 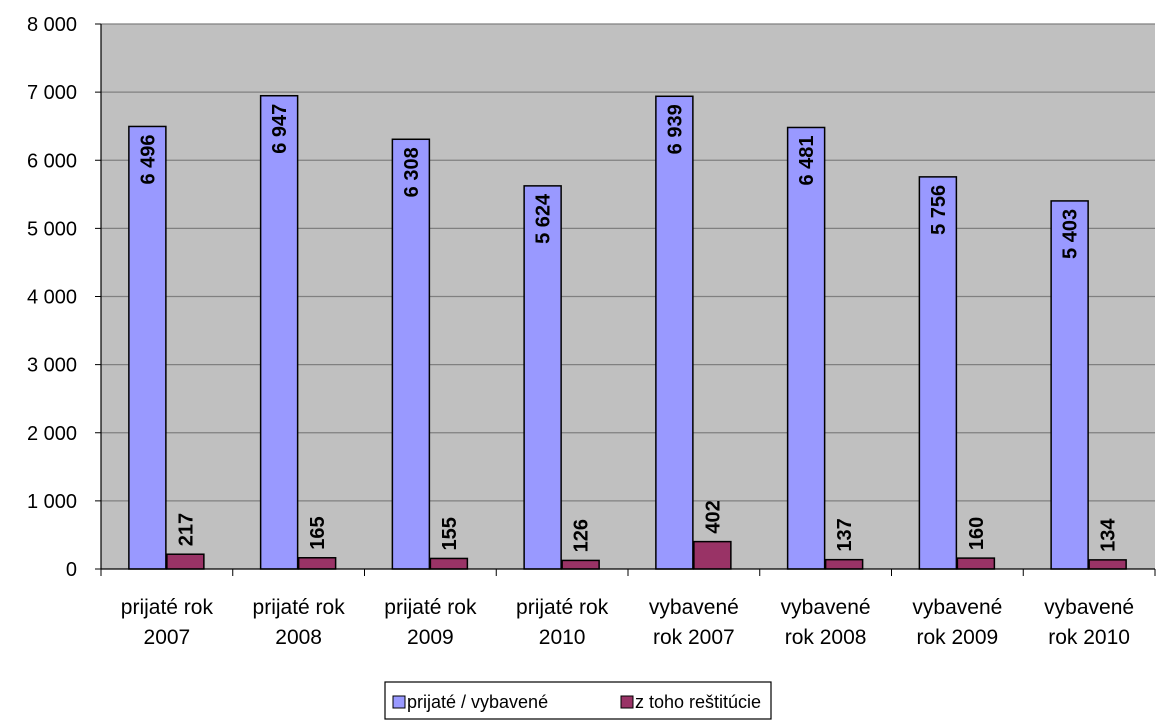 I want to click on data-label: 6 939, so click(x=675, y=129).